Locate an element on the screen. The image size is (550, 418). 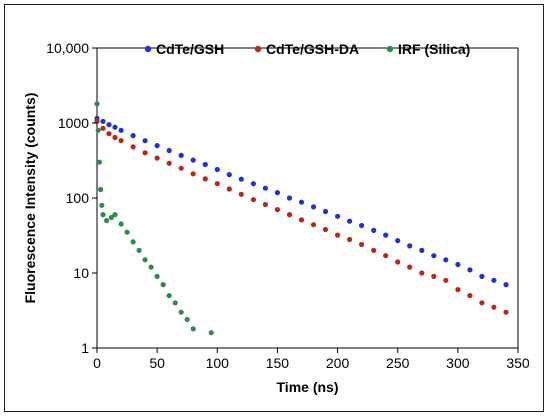
y-tick-label: 10,000 is located at coordinates (67, 48).